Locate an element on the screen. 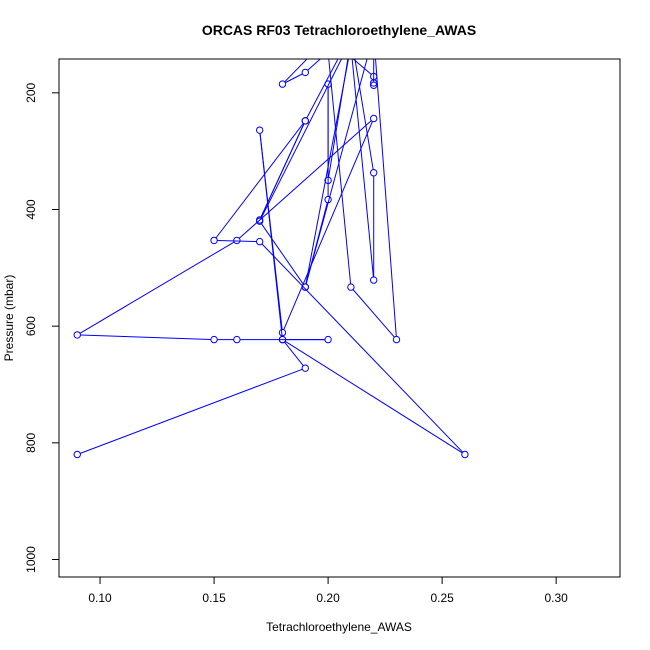 The width and height of the screenshot is (650, 650). y-axis: 200 400 600 800 1000 is located at coordinates (42, 328).